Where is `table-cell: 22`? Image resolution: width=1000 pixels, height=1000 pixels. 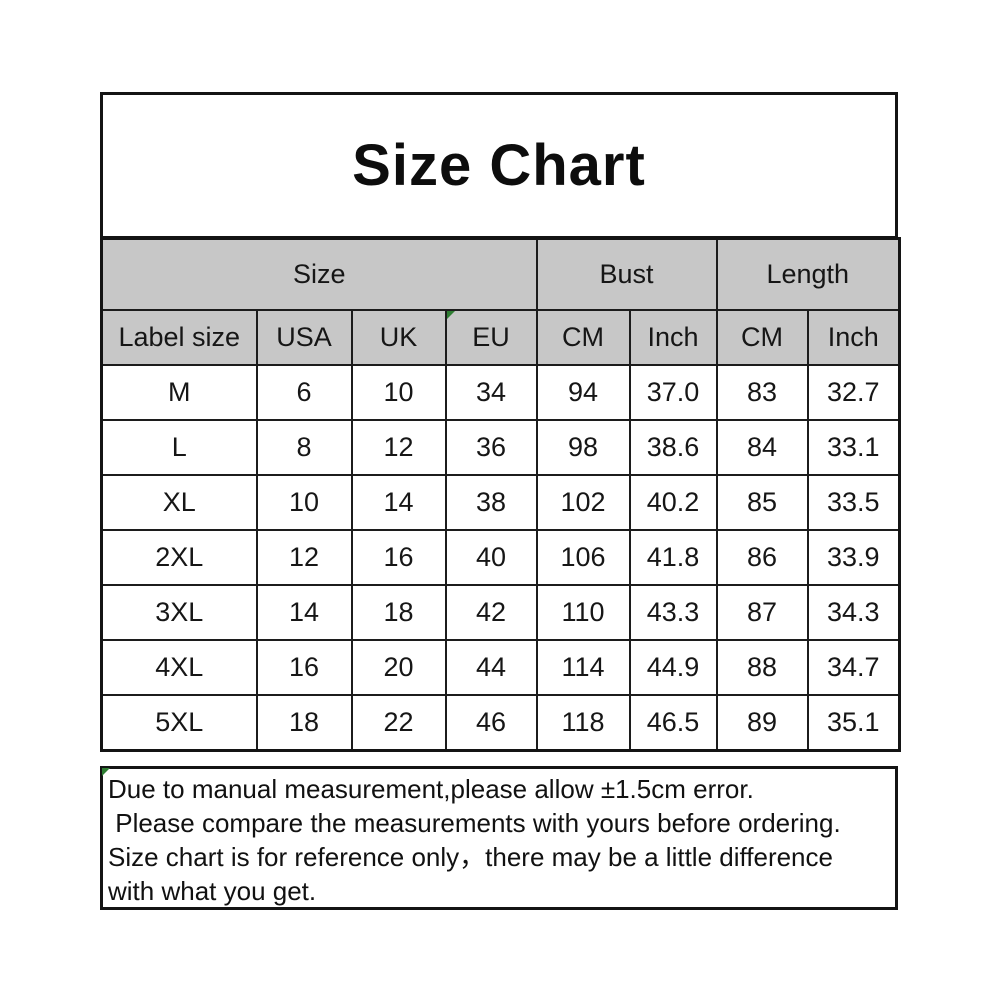 table-cell: 22 is located at coordinates (398, 723).